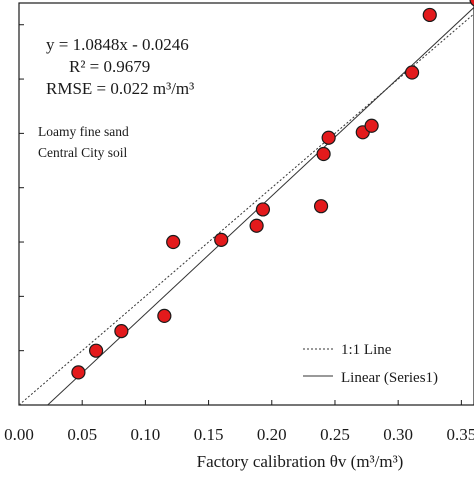 The height and width of the screenshot is (479, 474). I want to click on x-tick-label: 0.10, so click(146, 434).